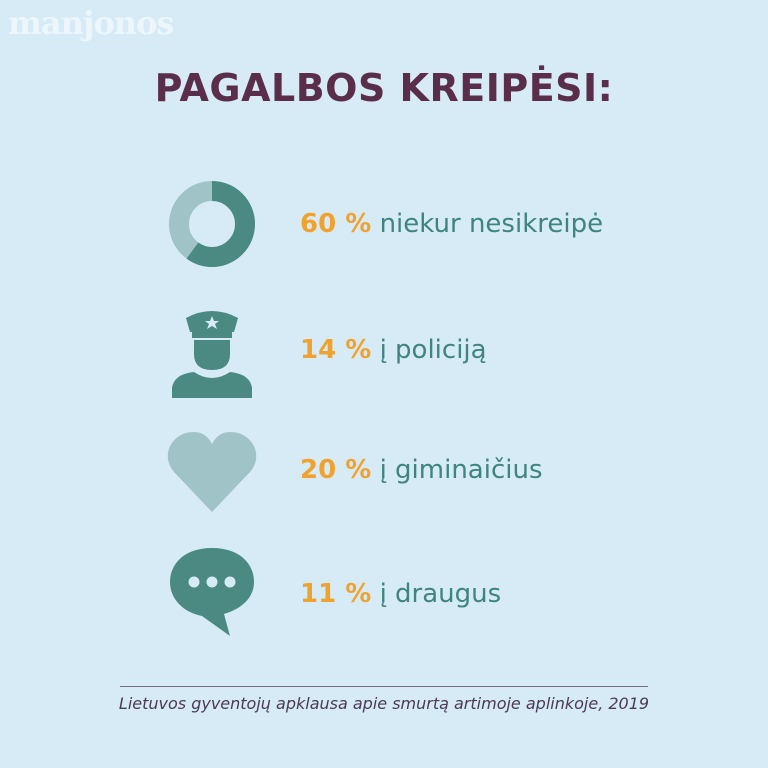 The width and height of the screenshot is (768, 768). I want to click on stat-row-no-help: 60 % niekur nesikreipė, so click(384, 224).